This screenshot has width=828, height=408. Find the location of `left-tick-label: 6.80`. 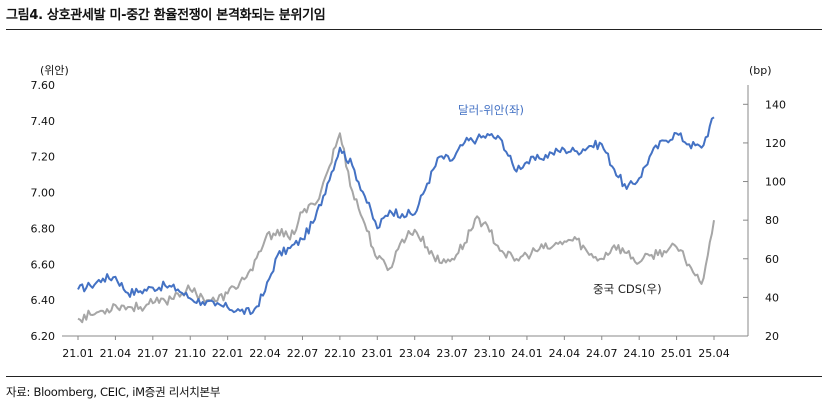

left-tick-label: 6.80 is located at coordinates (43, 228).